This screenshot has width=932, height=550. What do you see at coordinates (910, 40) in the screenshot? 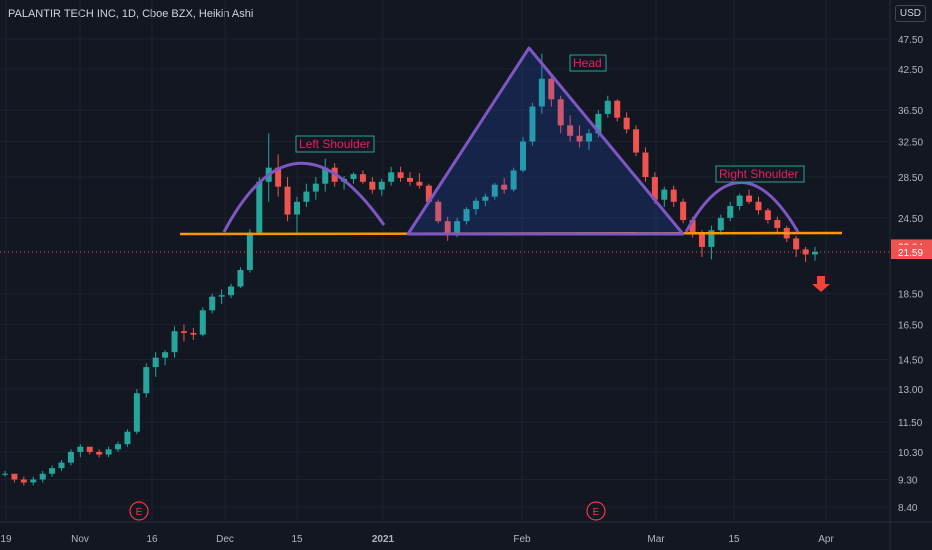
I see `y-tick-label: 47.50` at bounding box center [910, 40].